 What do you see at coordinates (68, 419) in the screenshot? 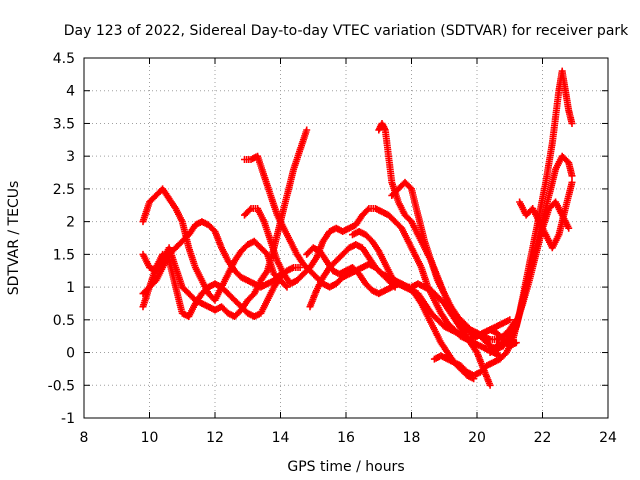
I see `y-tick-label: -1` at bounding box center [68, 419].